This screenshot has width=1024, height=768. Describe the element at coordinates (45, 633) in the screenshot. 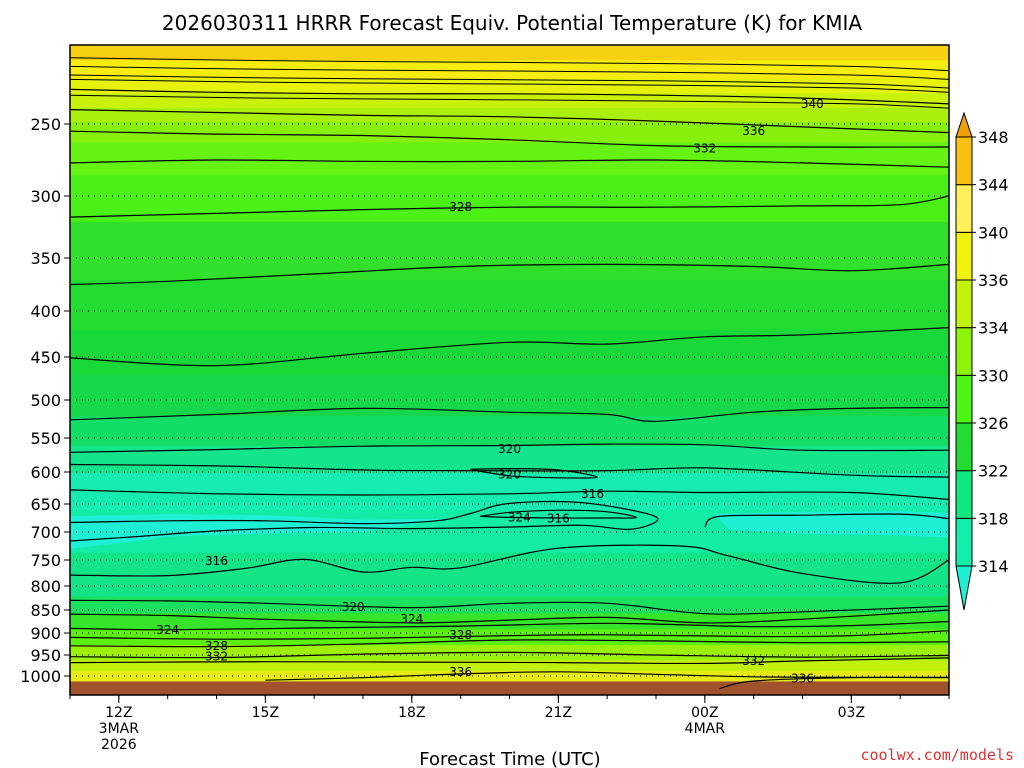

I see `y-tick-label: 900` at that location.